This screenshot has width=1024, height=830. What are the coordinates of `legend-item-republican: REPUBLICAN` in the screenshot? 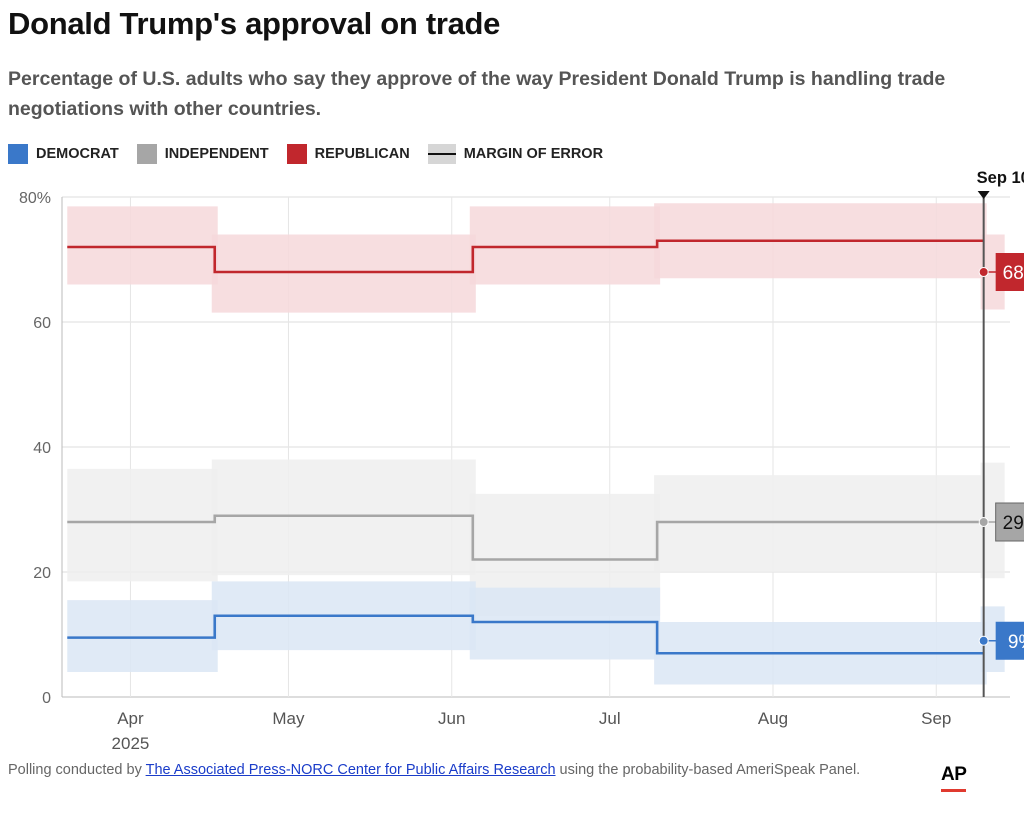 It's located at (348, 154).